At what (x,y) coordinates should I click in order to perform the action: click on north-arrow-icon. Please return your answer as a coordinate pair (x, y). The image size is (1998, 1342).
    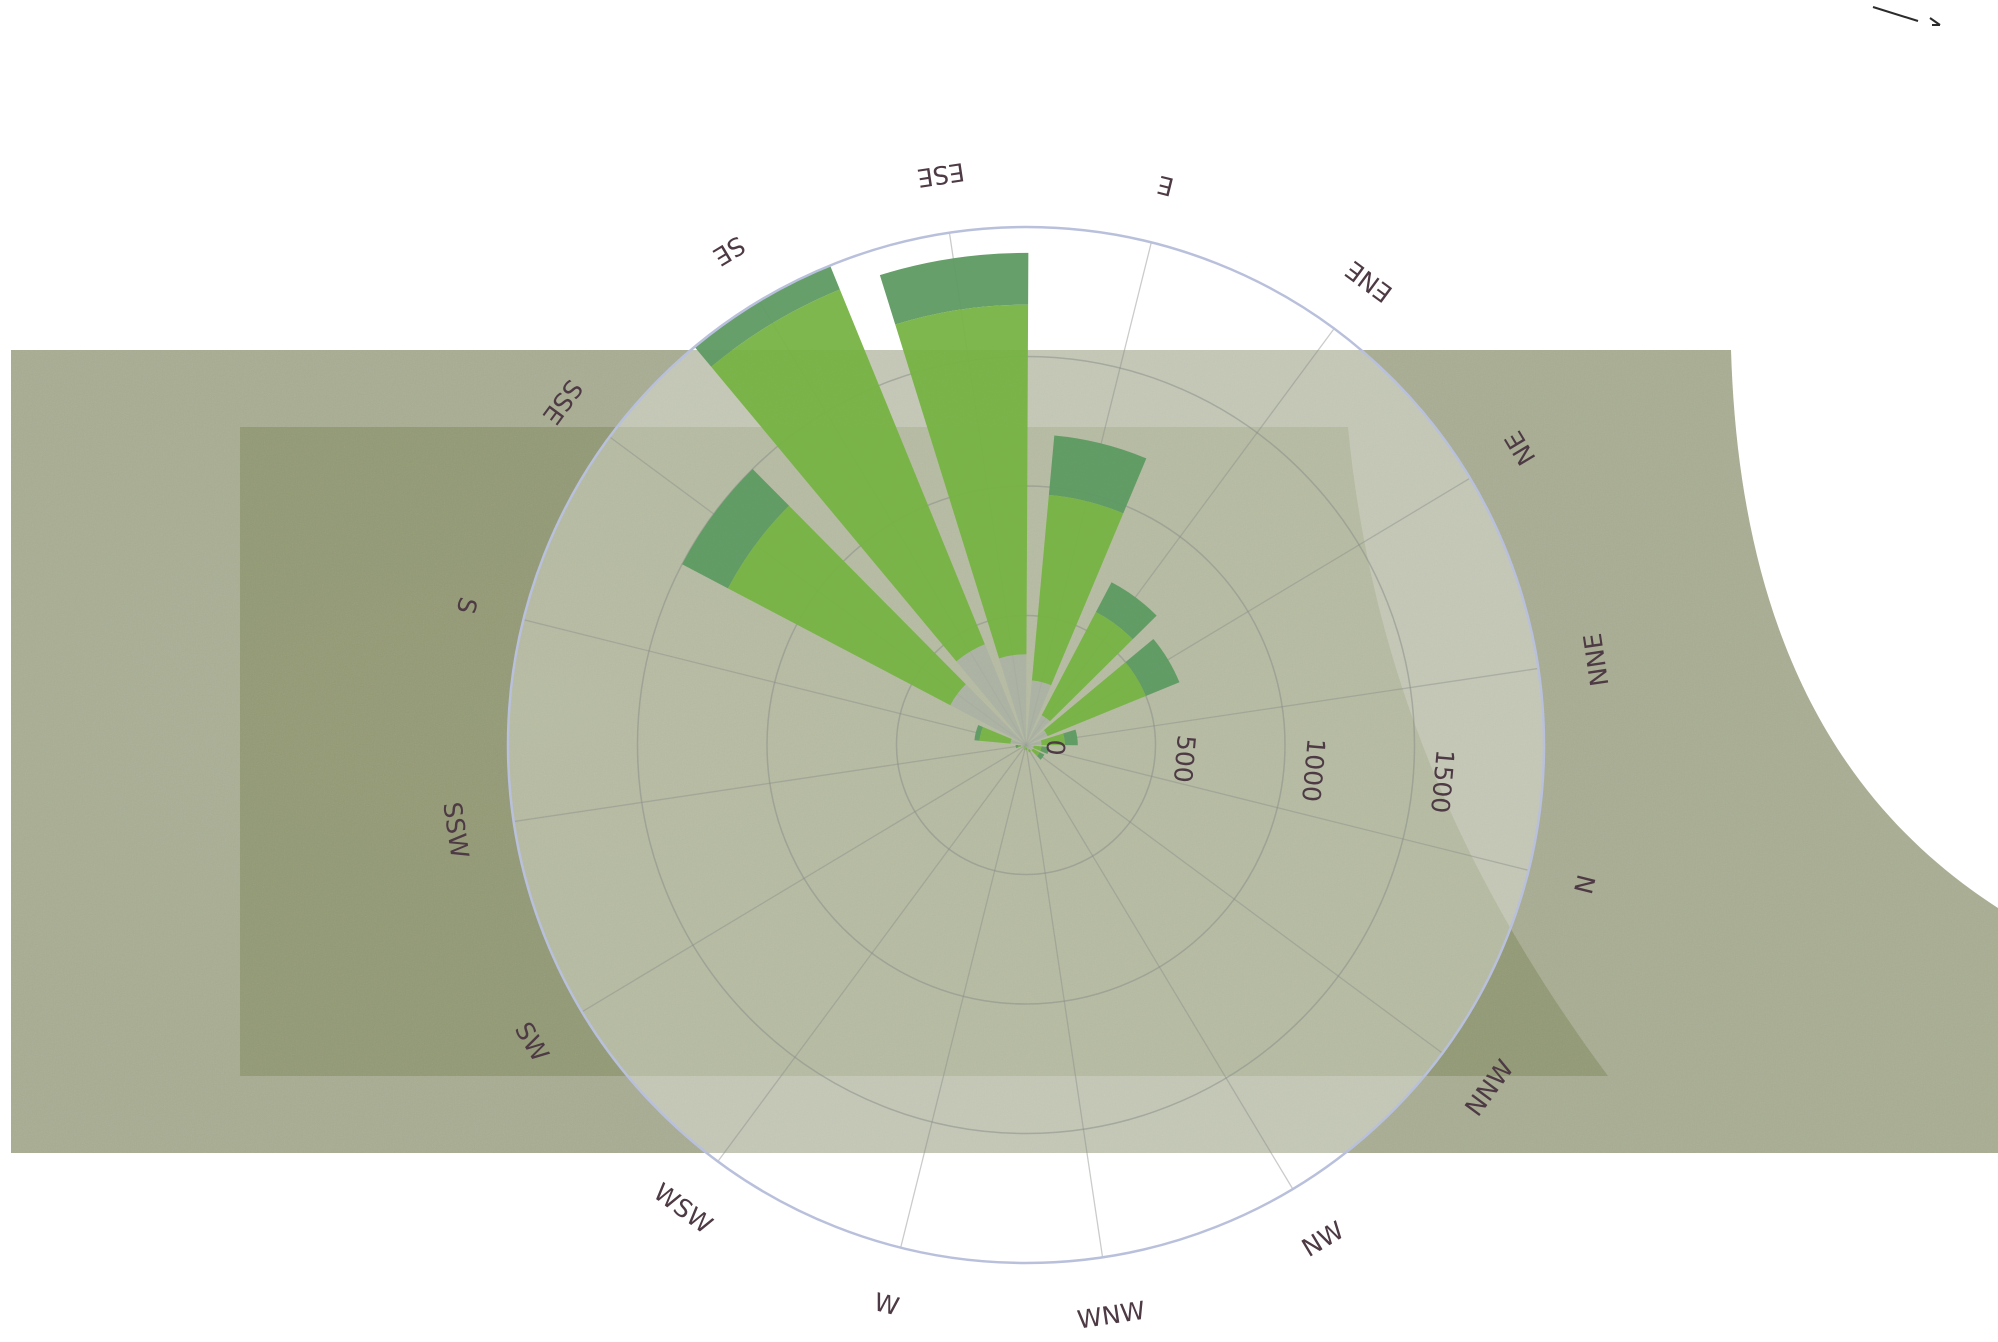
    Looking at the image, I should click on (1906, 16).